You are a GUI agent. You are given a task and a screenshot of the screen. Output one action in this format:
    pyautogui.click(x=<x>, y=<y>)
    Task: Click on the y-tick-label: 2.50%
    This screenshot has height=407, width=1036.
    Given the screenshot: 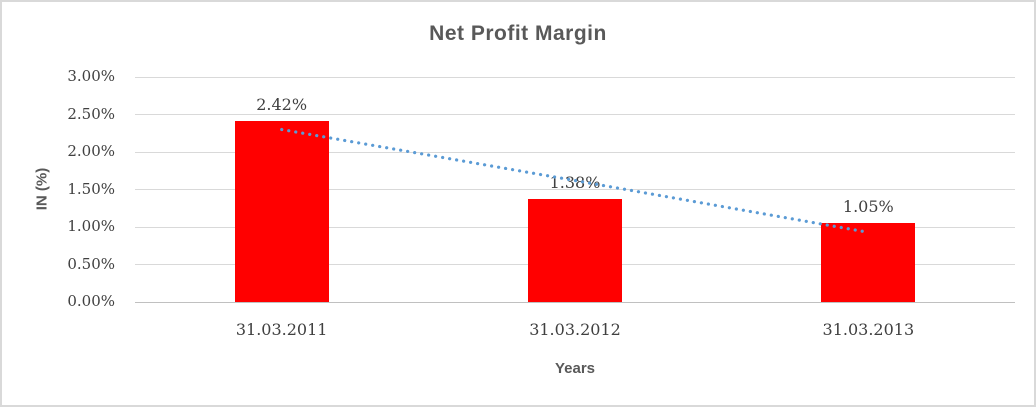 What is the action you would take?
    pyautogui.click(x=91, y=113)
    